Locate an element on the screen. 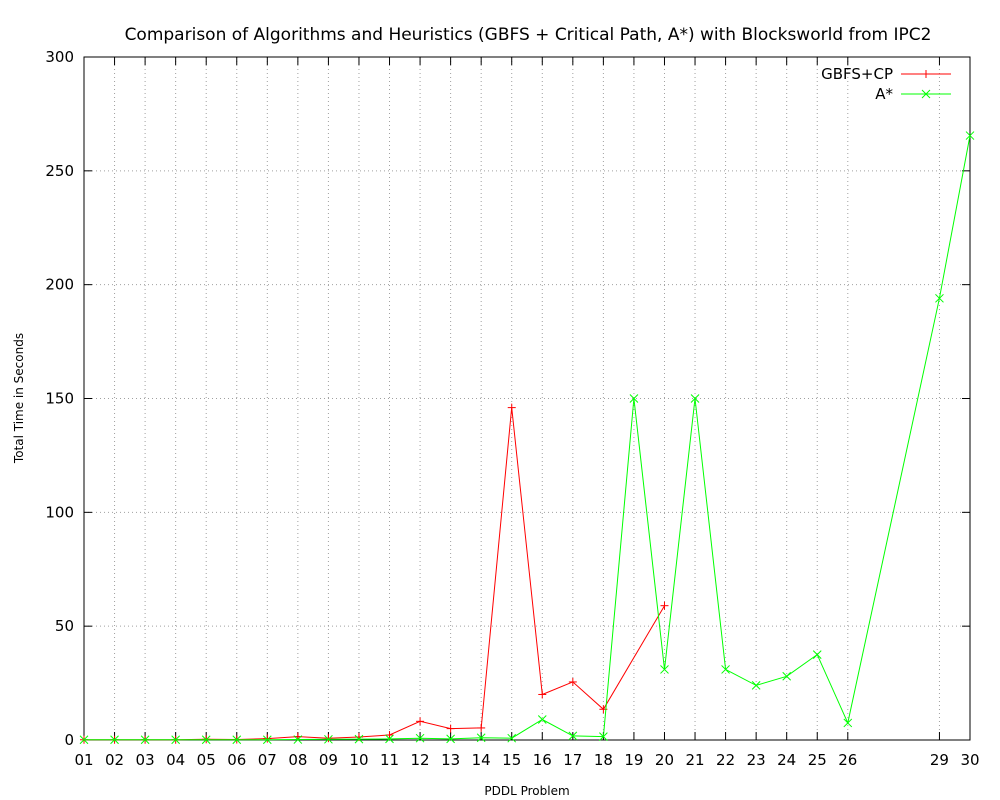  x-tick-label: 19 is located at coordinates (633, 760).